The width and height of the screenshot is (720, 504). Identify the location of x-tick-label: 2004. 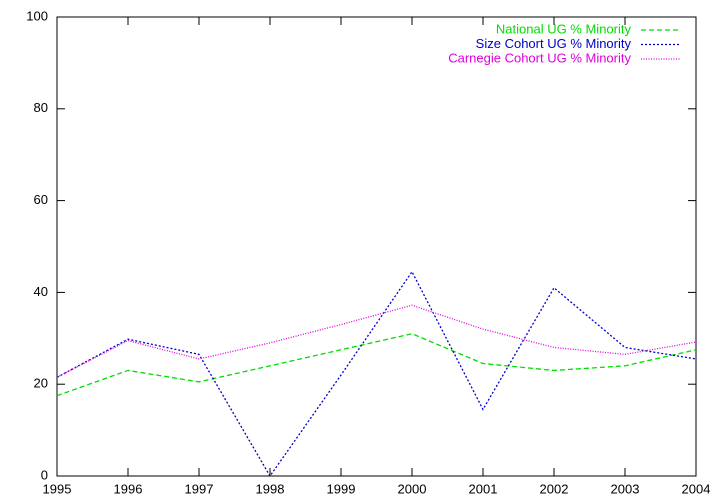
(696, 488).